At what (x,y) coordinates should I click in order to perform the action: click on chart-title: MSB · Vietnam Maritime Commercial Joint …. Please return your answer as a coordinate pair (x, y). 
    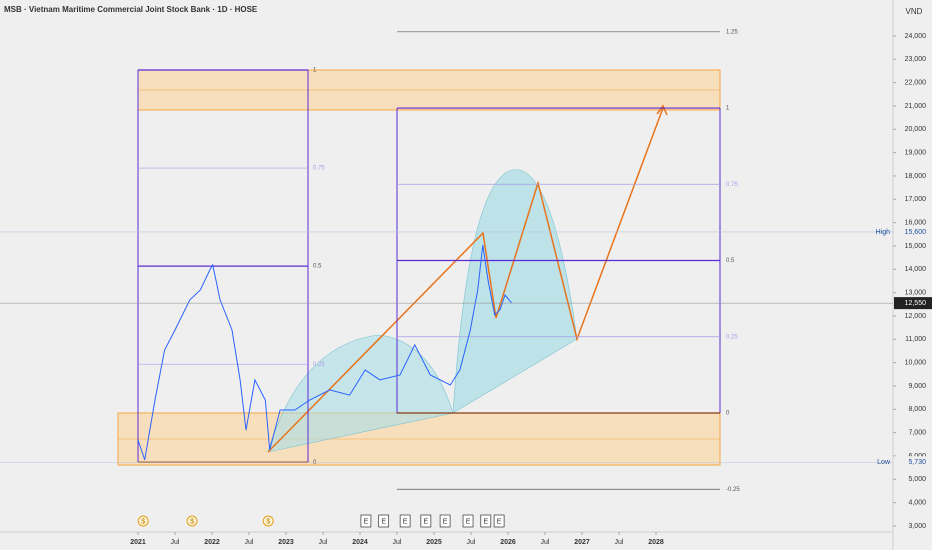
    Looking at the image, I should click on (131, 9).